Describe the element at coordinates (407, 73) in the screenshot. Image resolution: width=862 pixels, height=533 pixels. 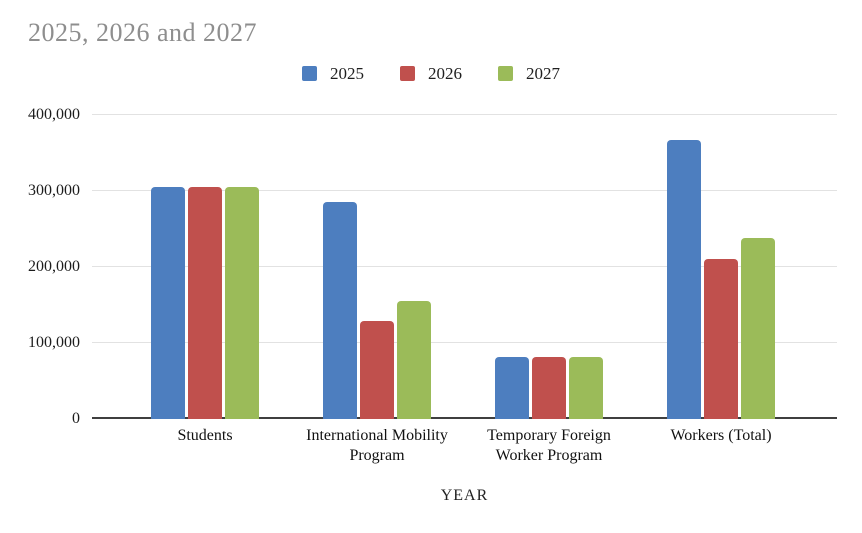
I see `legend-swatch-2026` at that location.